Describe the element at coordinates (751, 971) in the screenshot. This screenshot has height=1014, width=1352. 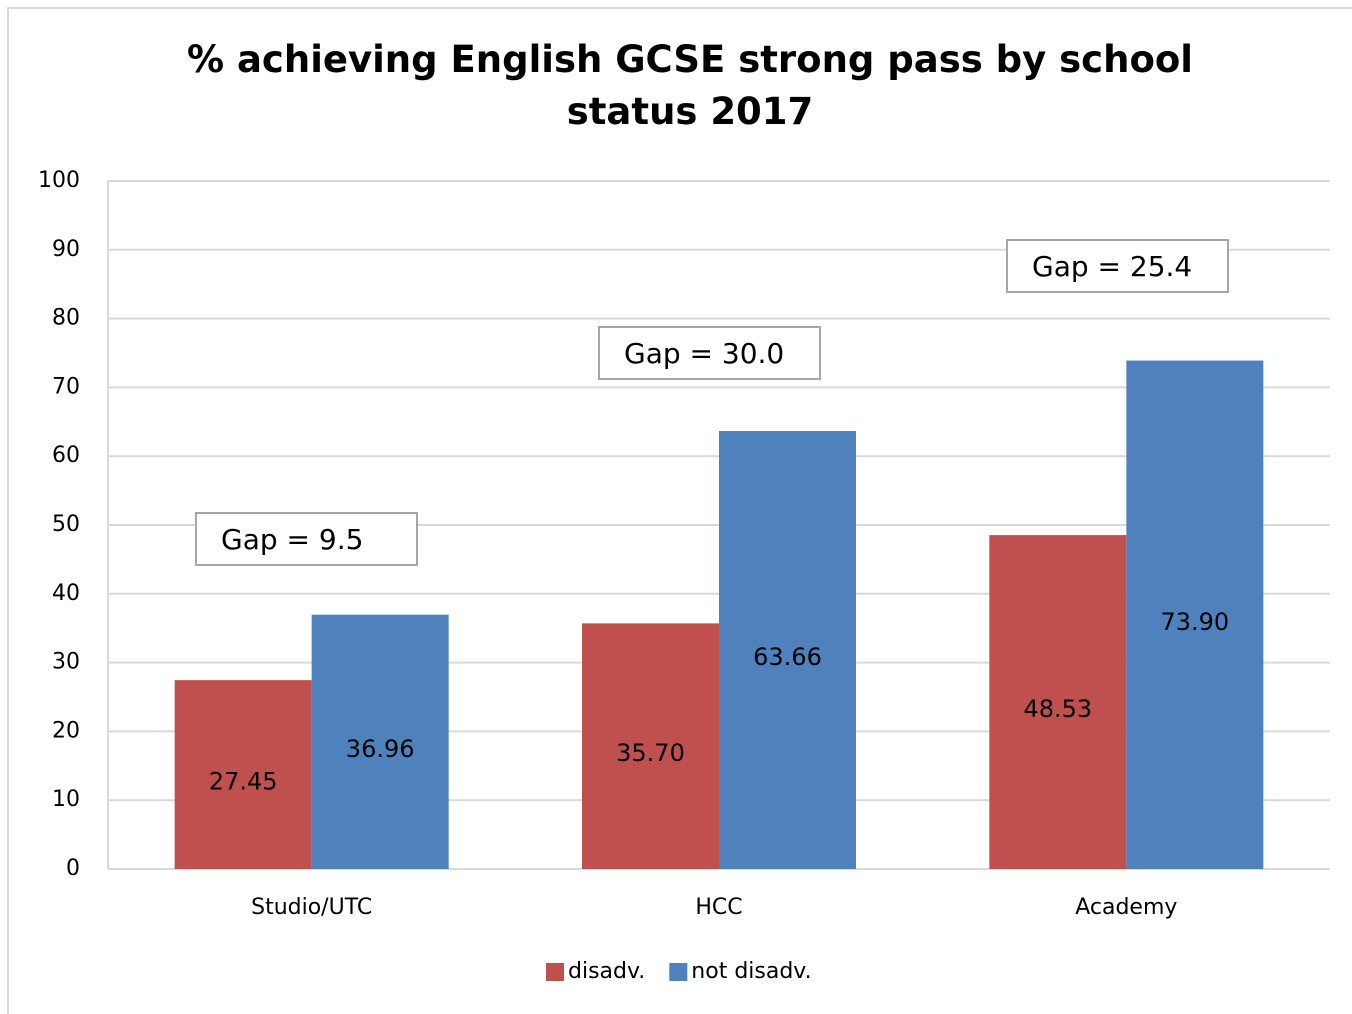
I see `legend-label: not disadv.` at that location.